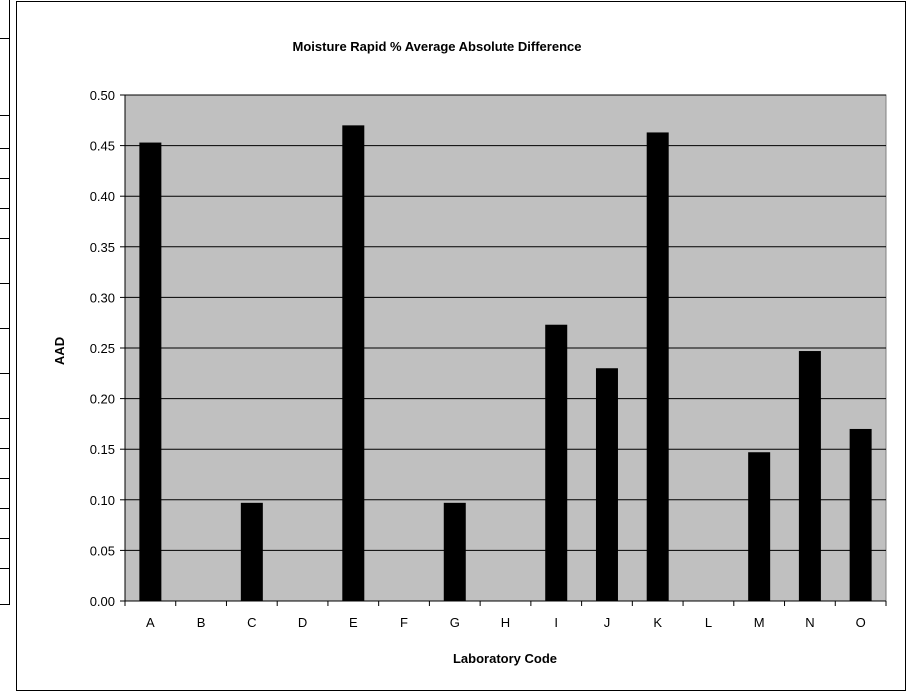 The image size is (908, 693). What do you see at coordinates (556, 462) in the screenshot?
I see `bar-I` at bounding box center [556, 462].